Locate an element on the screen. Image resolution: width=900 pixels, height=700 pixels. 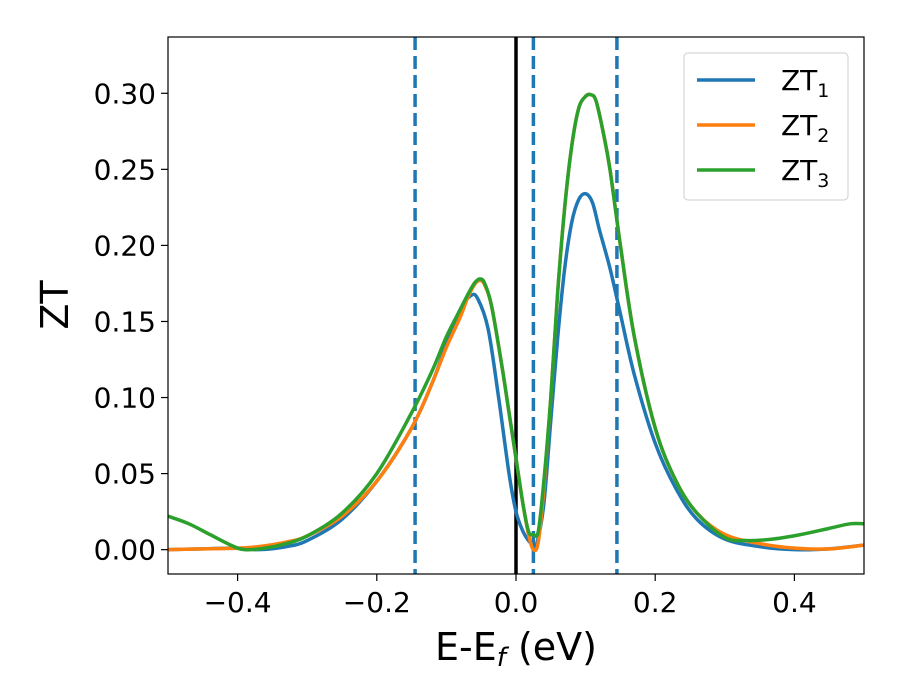
y-tick-label: 0.25 is located at coordinates (125, 169).